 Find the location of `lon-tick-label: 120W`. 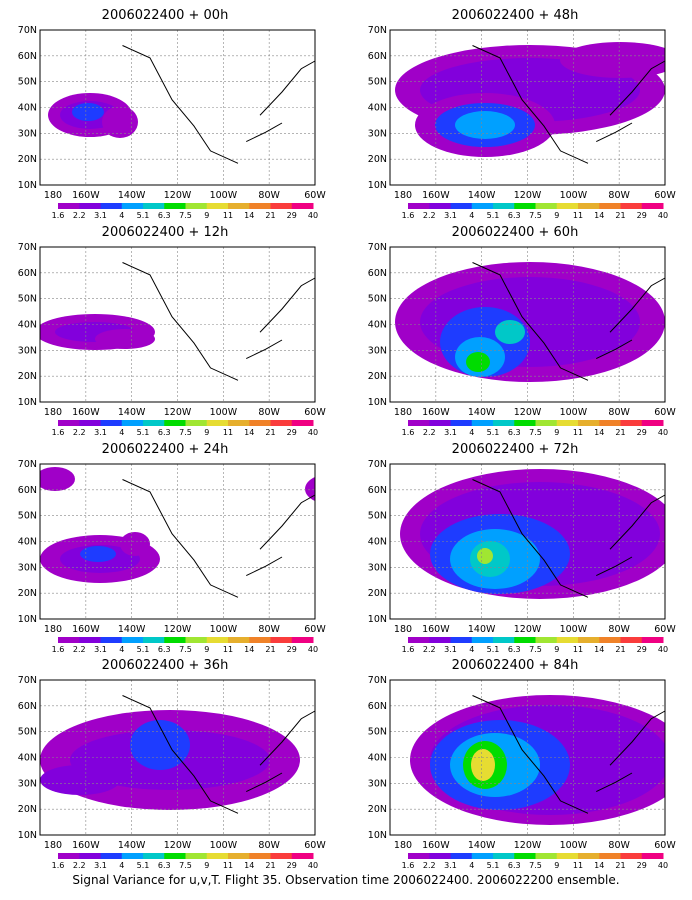

lon-tick-label: 120W is located at coordinates (528, 412).